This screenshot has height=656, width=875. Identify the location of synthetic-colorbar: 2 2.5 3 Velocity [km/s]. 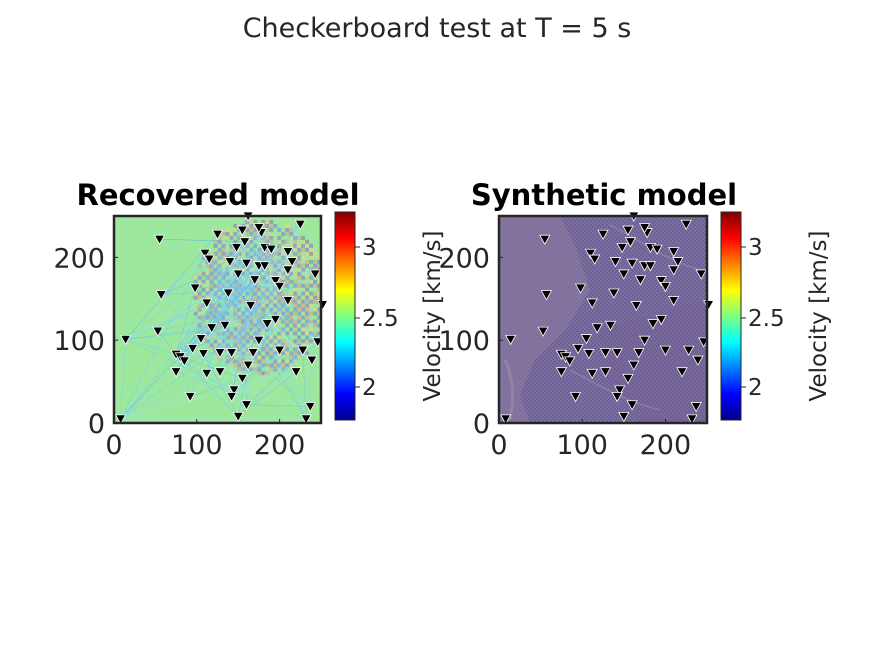
(776, 316).